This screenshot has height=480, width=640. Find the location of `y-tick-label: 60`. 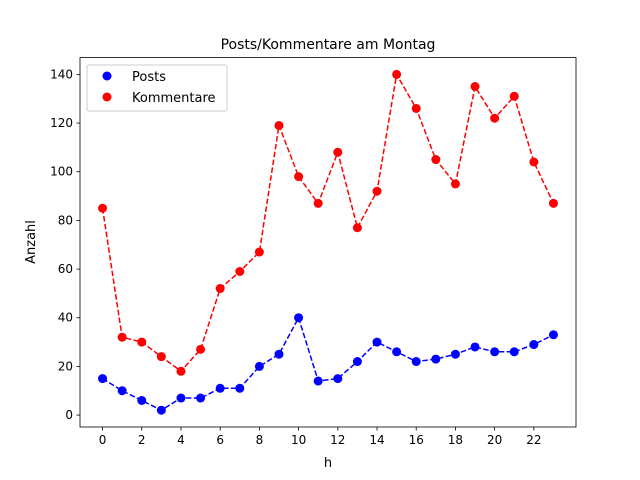

y-tick-label: 60 is located at coordinates (65, 269).